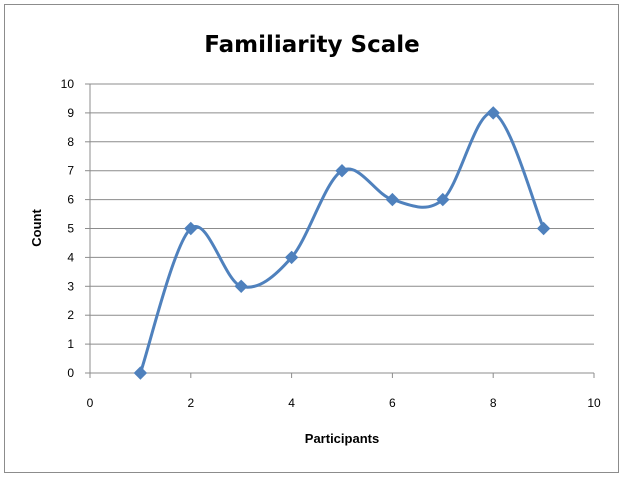 The width and height of the screenshot is (625, 479). What do you see at coordinates (70, 200) in the screenshot?
I see `y-tick-6: 6` at bounding box center [70, 200].